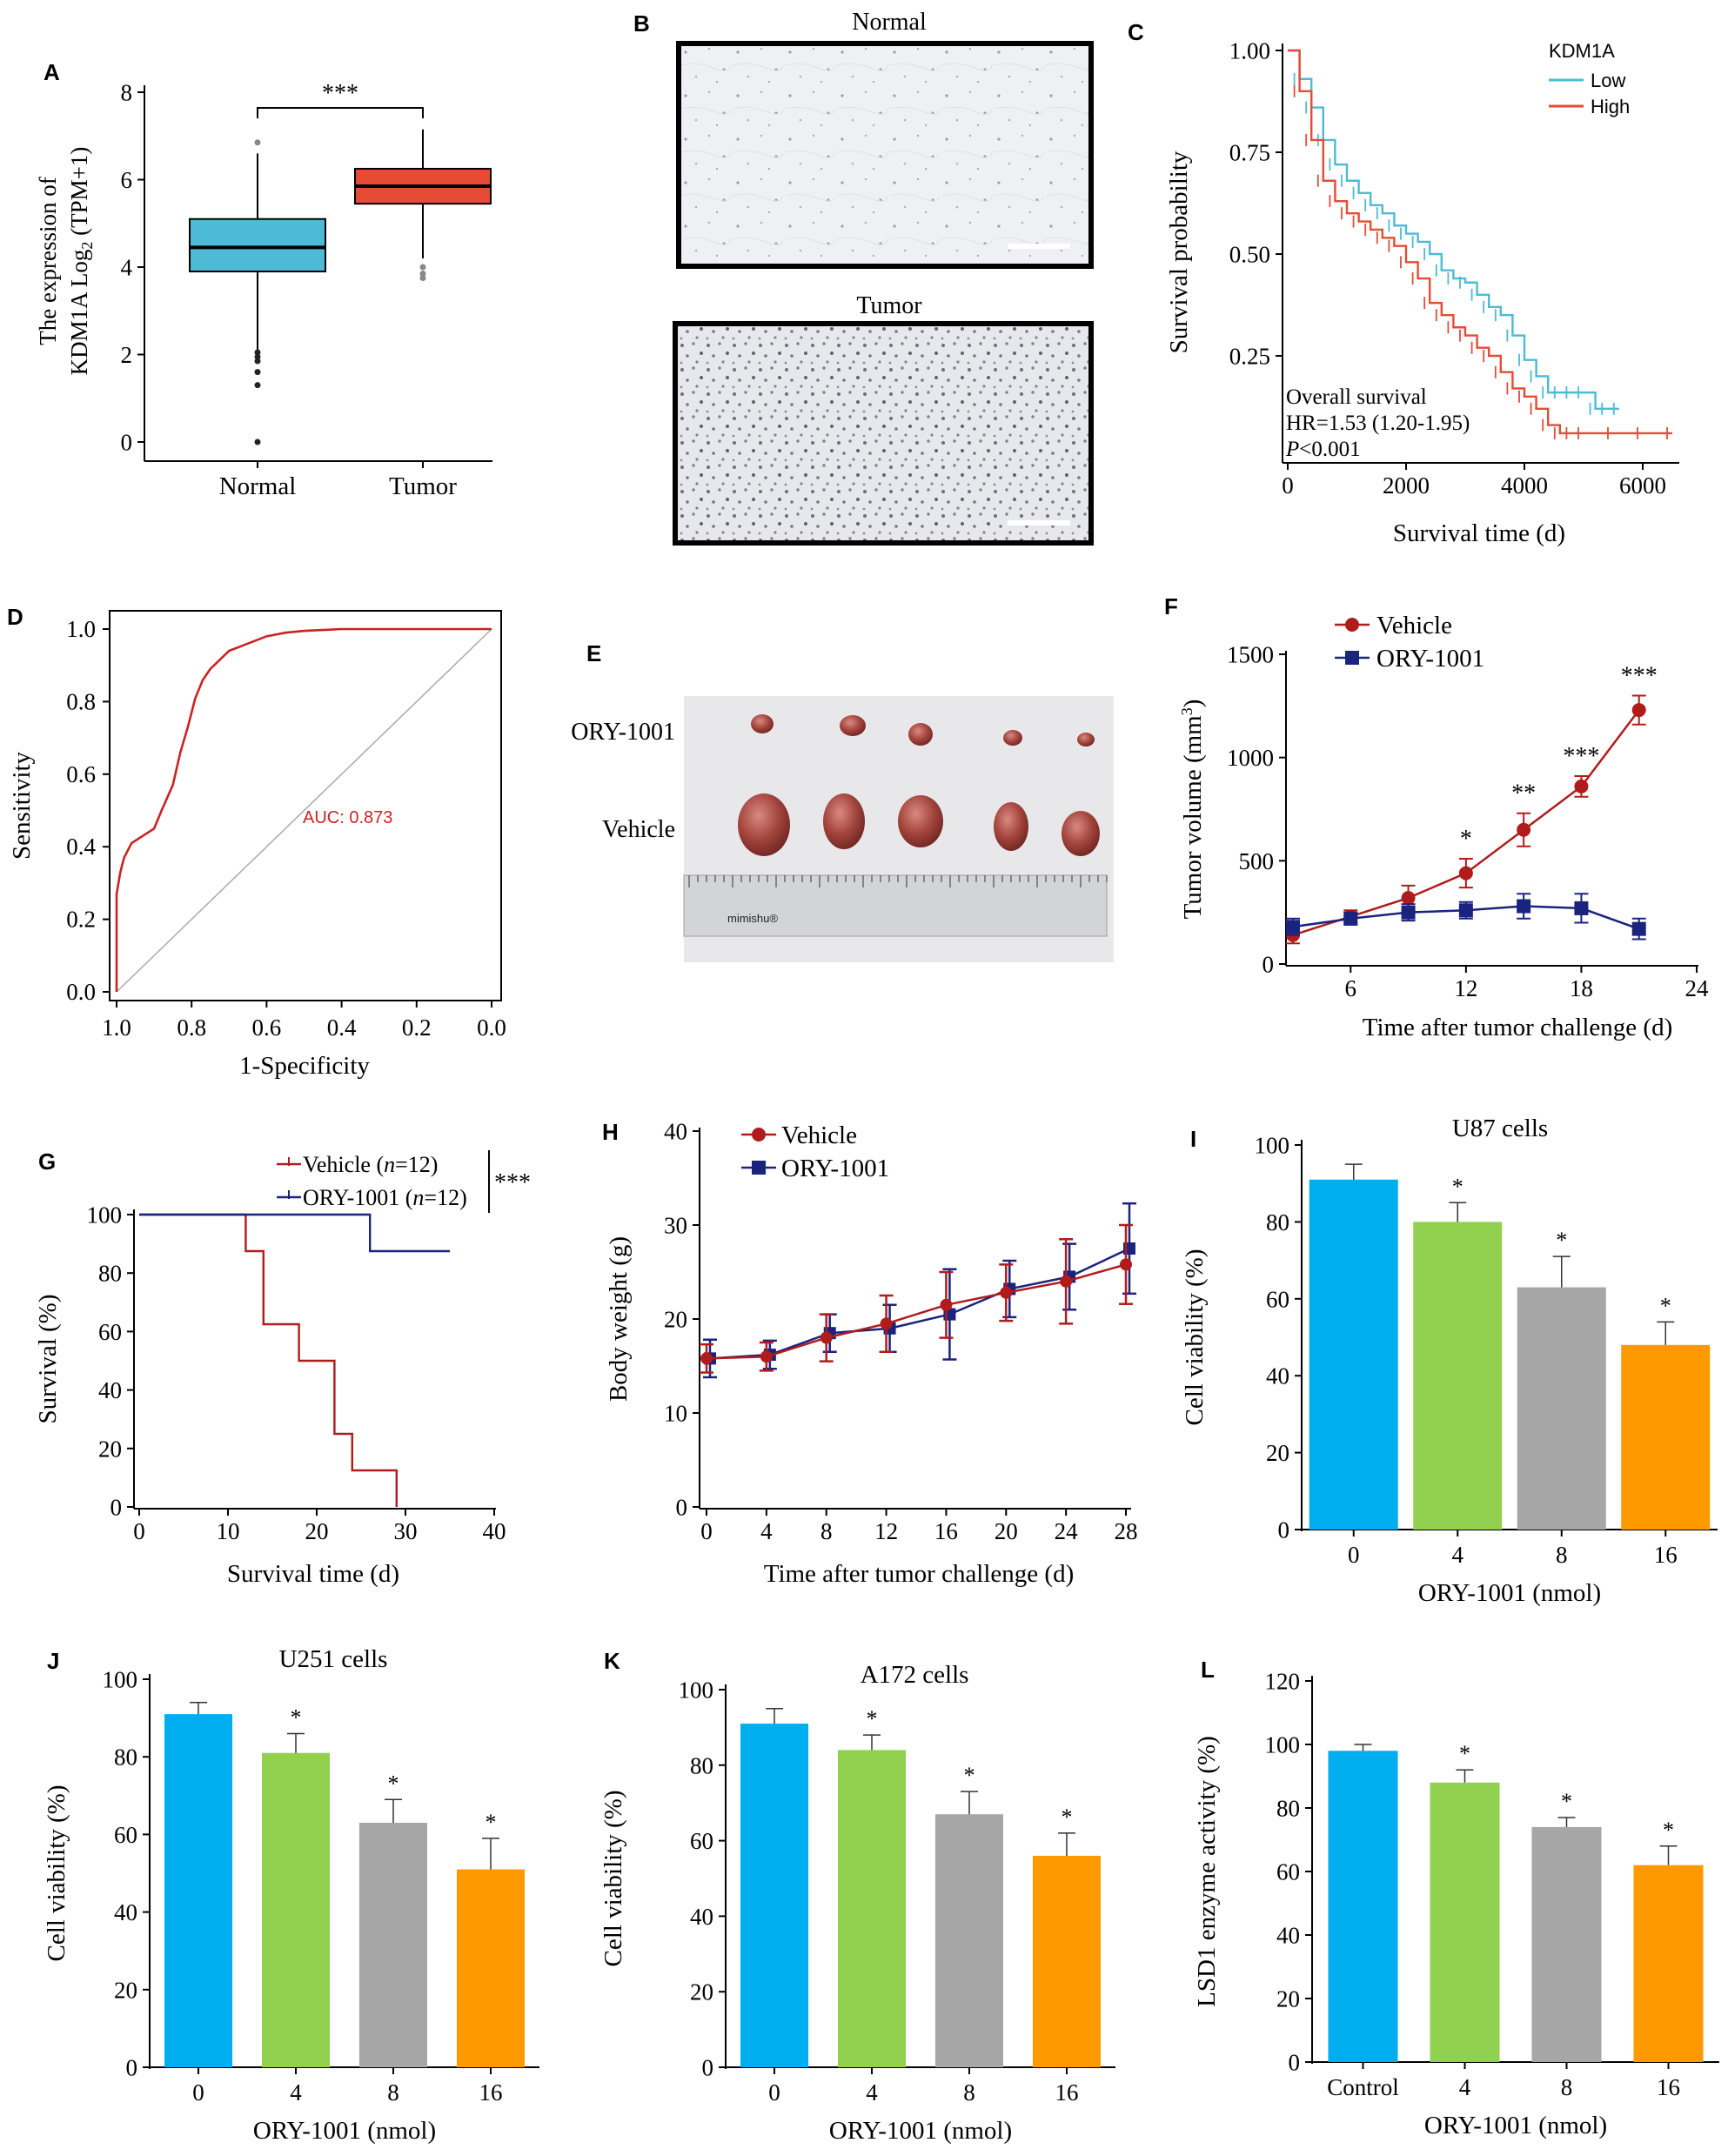 The width and height of the screenshot is (1728, 2156). I want to click on x-axis-label: ORY-1001 (nmol), so click(920, 2131).